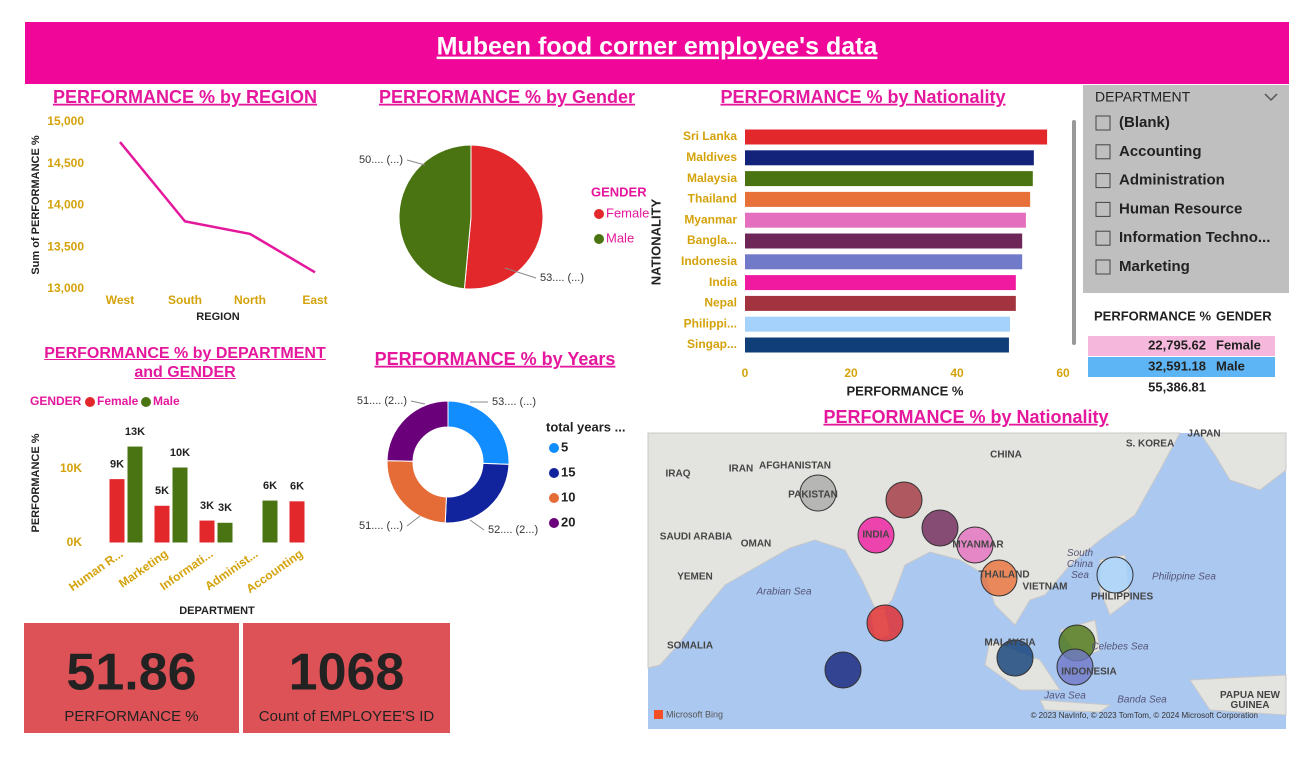  Describe the element at coordinates (1064, 696) in the screenshot. I see `map-label: Java Sea` at that location.